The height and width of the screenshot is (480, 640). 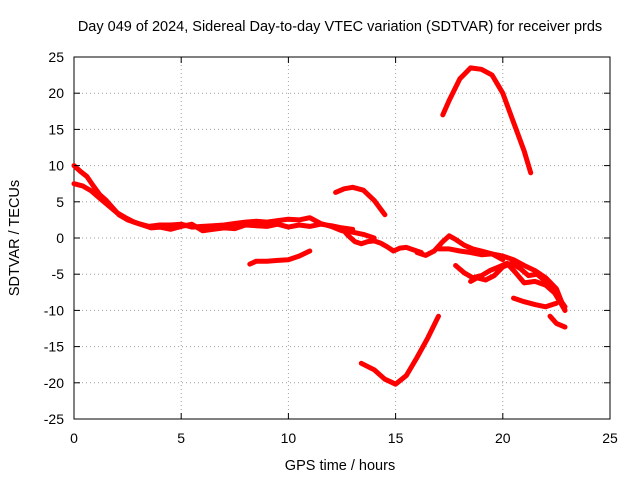 What do you see at coordinates (340, 466) in the screenshot?
I see `x-axis-label: GPS time / hours` at bounding box center [340, 466].